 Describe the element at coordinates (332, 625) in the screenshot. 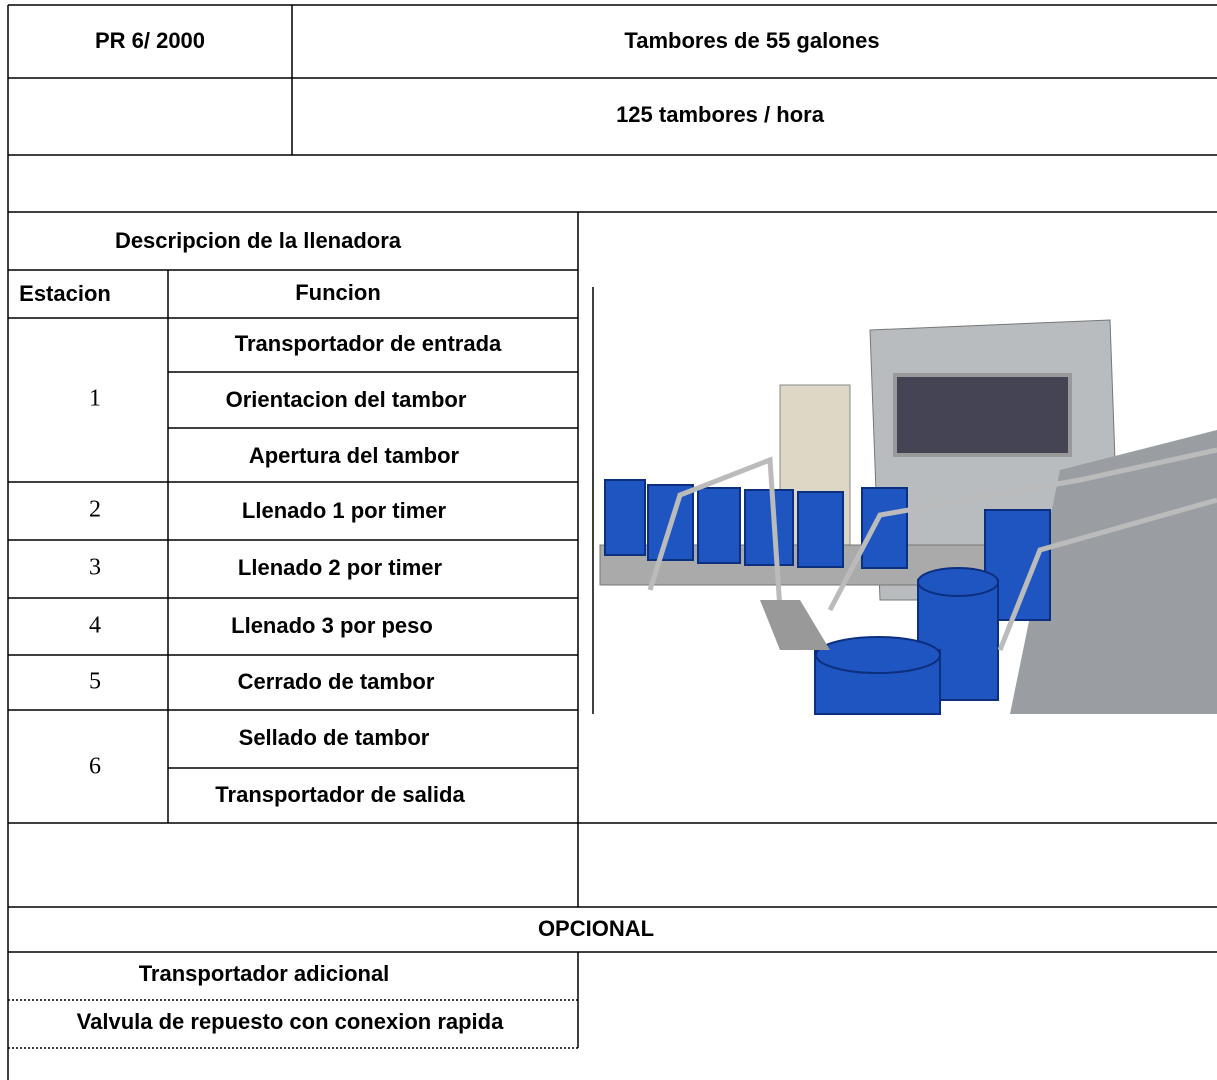

I see `function: Llenado 3 por peso` at that location.